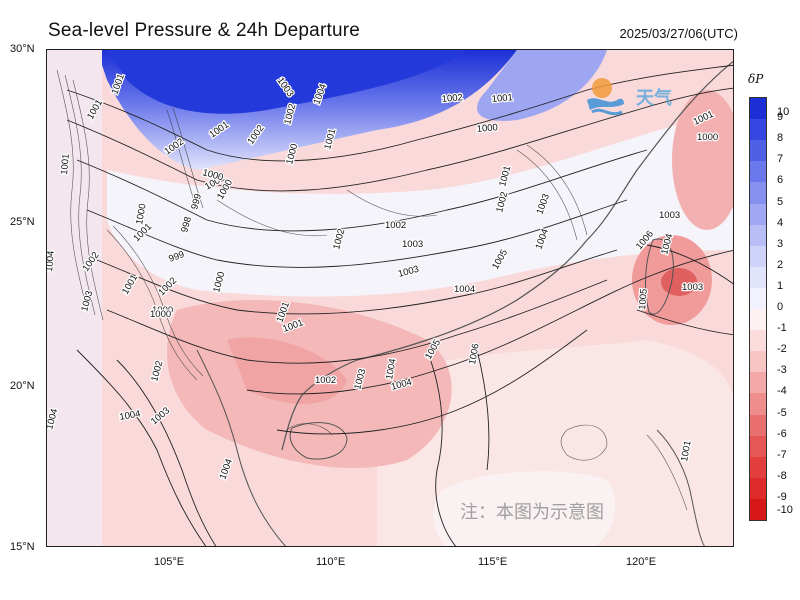  I want to click on colorbar-tick-label: -8, so click(782, 475).